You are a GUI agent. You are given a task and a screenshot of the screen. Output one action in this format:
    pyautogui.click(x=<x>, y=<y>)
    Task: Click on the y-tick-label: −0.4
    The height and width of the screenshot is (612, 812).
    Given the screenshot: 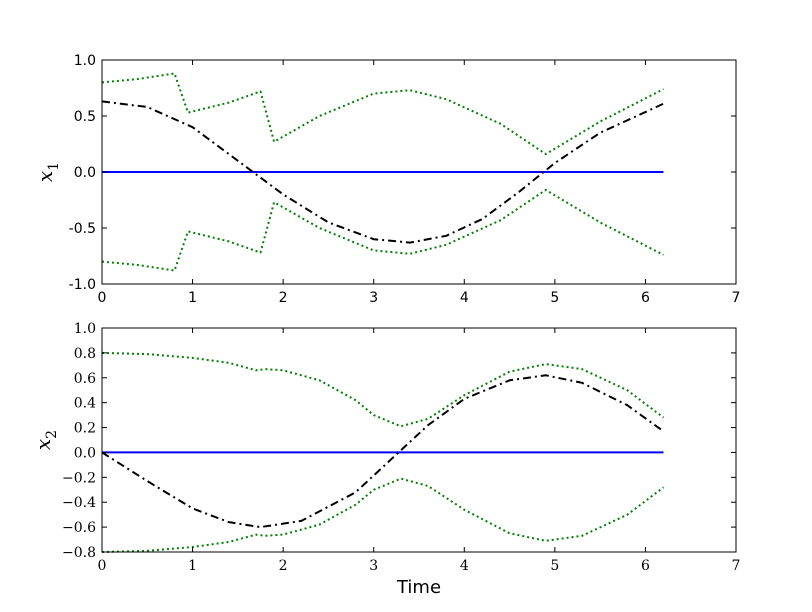 What is the action you would take?
    pyautogui.click(x=79, y=503)
    